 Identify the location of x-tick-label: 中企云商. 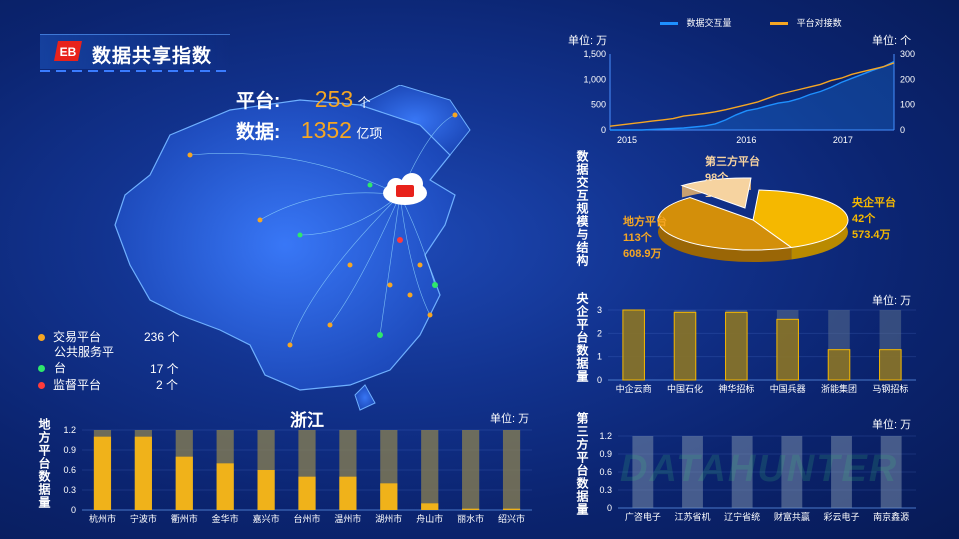
(634, 388).